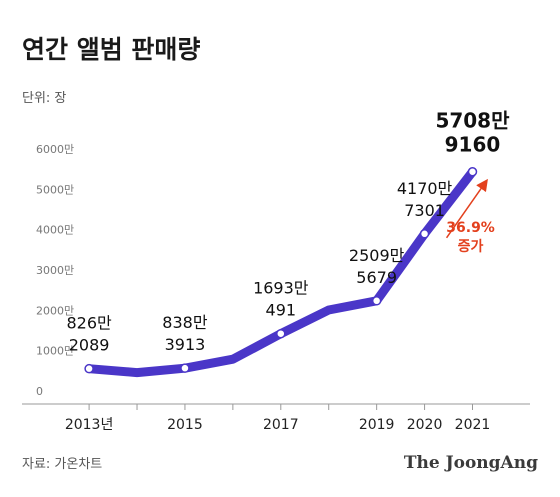  What do you see at coordinates (377, 255) in the screenshot?
I see `data-label-line1: 2509만` at bounding box center [377, 255].